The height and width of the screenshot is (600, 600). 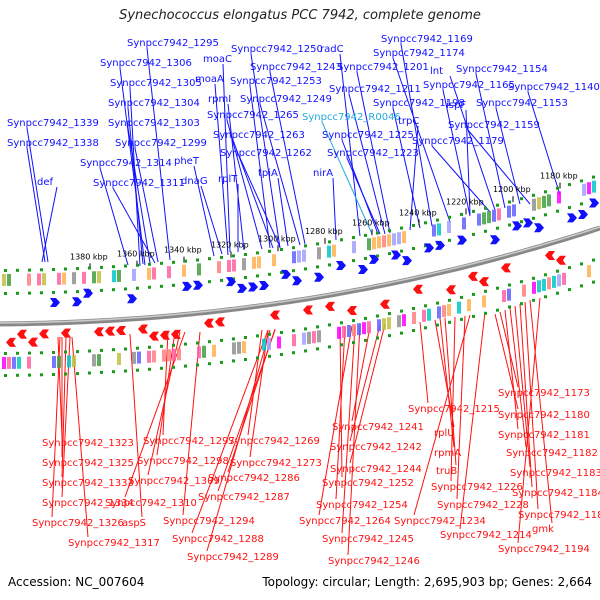 What do you see at coordinates (419, 103) in the screenshot?
I see `top-gene-label: Synpcc7942_1198` at bounding box center [419, 103].